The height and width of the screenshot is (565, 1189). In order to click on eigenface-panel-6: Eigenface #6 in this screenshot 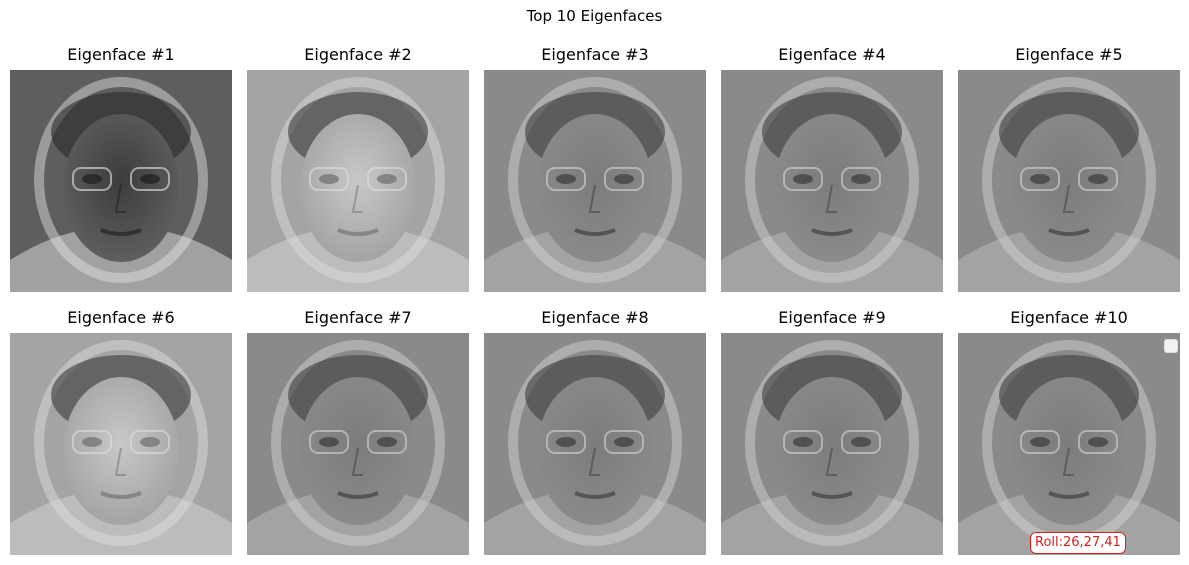, I will do `click(121, 431)`.